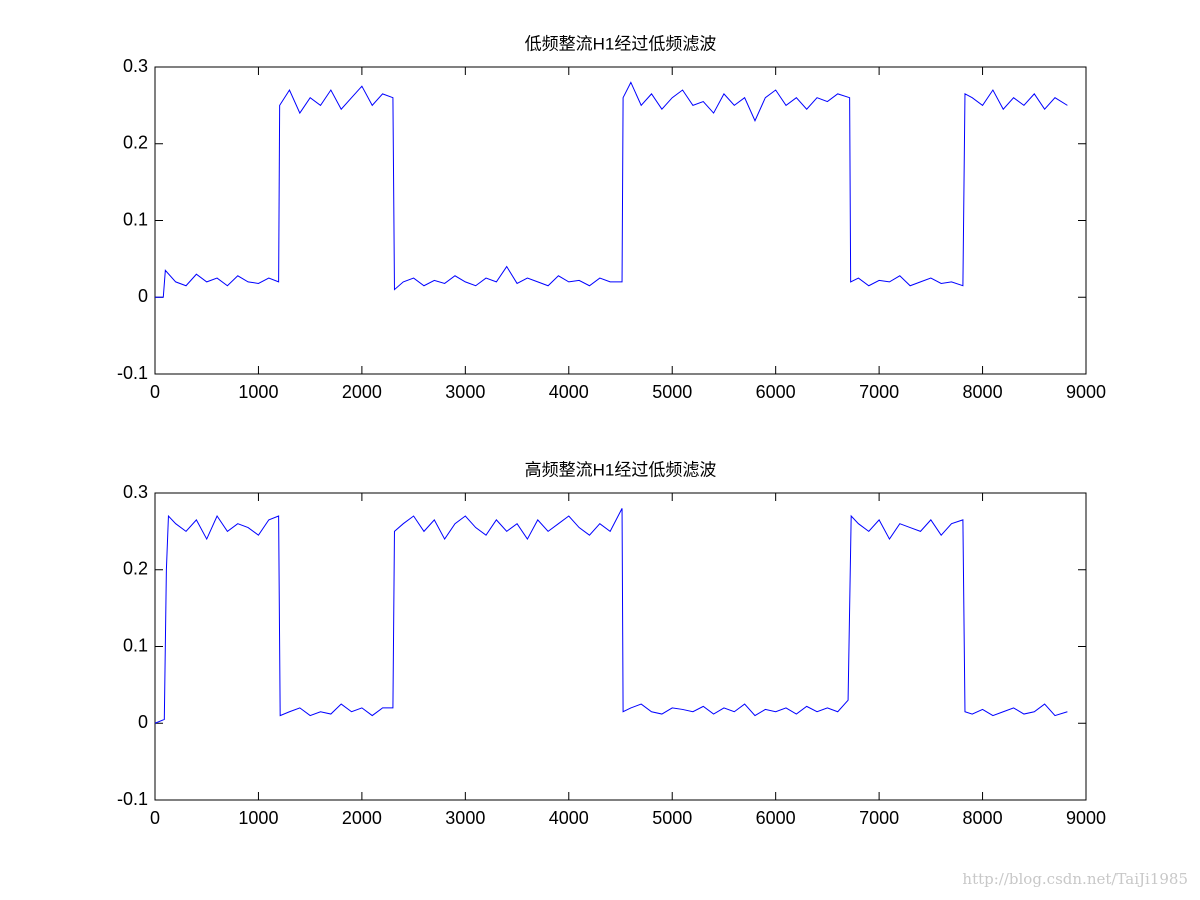 This screenshot has width=1200, height=900. I want to click on chart-title: 低频整流H1经过低频滤波, so click(621, 43).